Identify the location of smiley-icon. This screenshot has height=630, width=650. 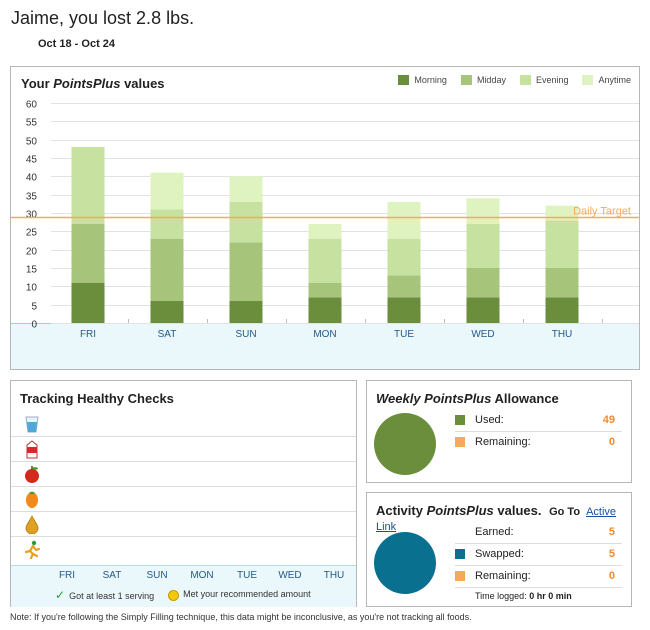
(174, 595).